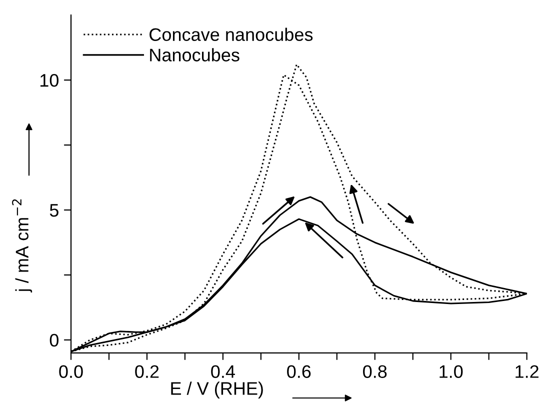  What do you see at coordinates (147, 371) in the screenshot?
I see `x-tick-label: 0.2` at bounding box center [147, 371].